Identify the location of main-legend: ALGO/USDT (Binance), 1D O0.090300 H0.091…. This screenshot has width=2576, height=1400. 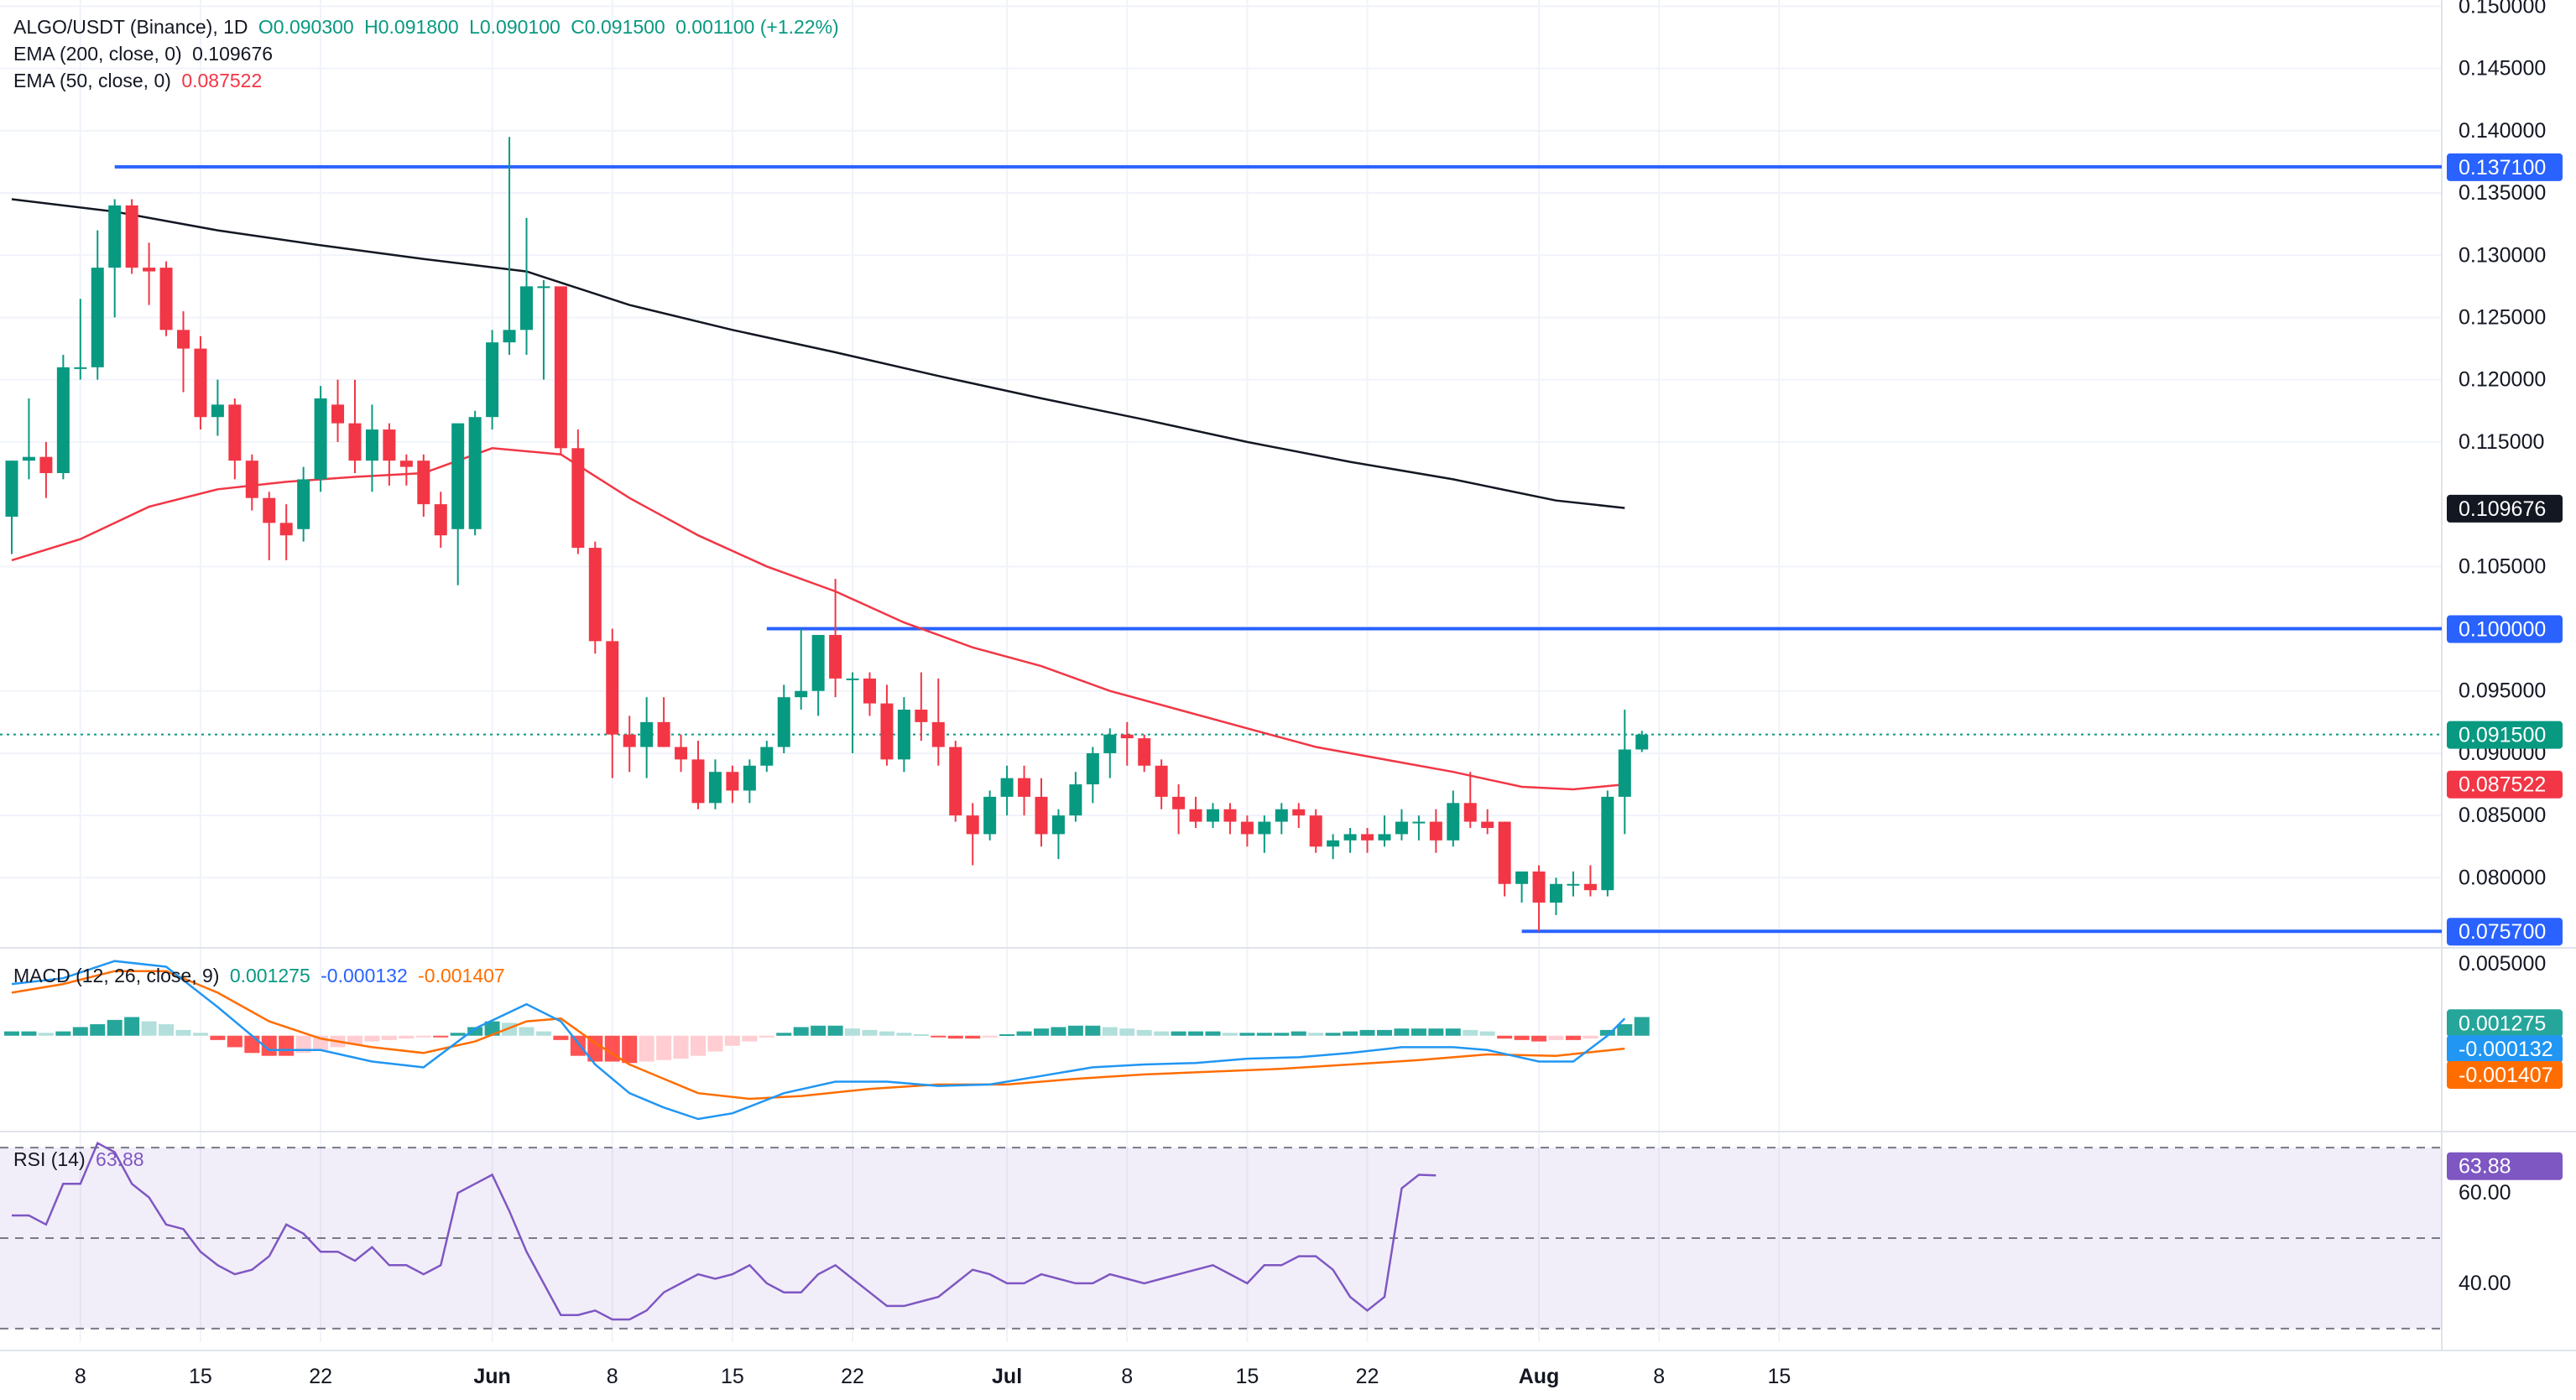
(428, 27).